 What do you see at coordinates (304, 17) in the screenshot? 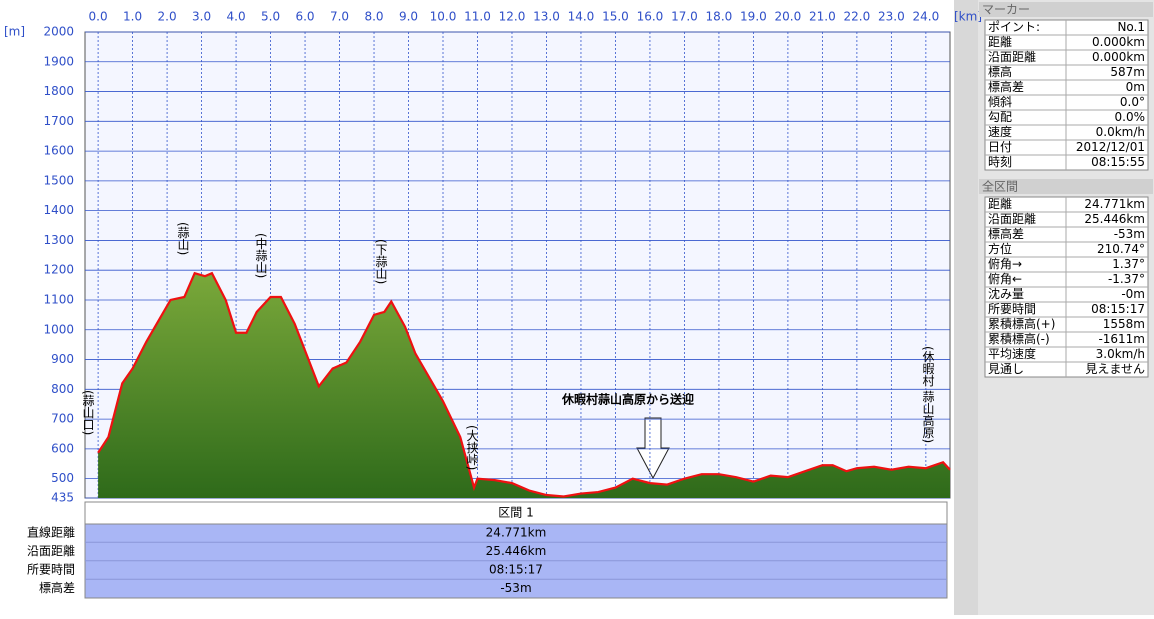
I see `x-tick-label: 6.0` at bounding box center [304, 17].